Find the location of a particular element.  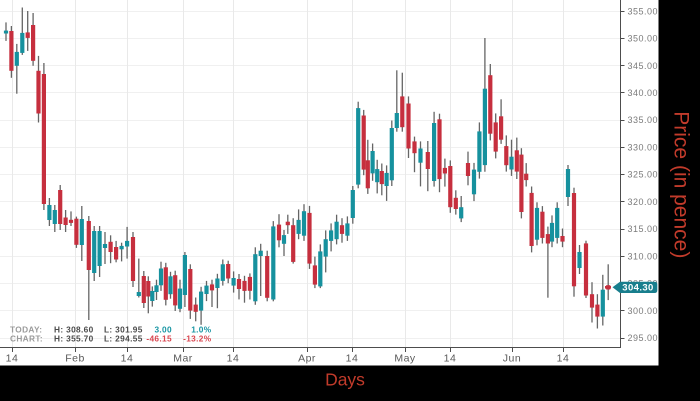

svg-text: 345.00 is located at coordinates (643, 66).